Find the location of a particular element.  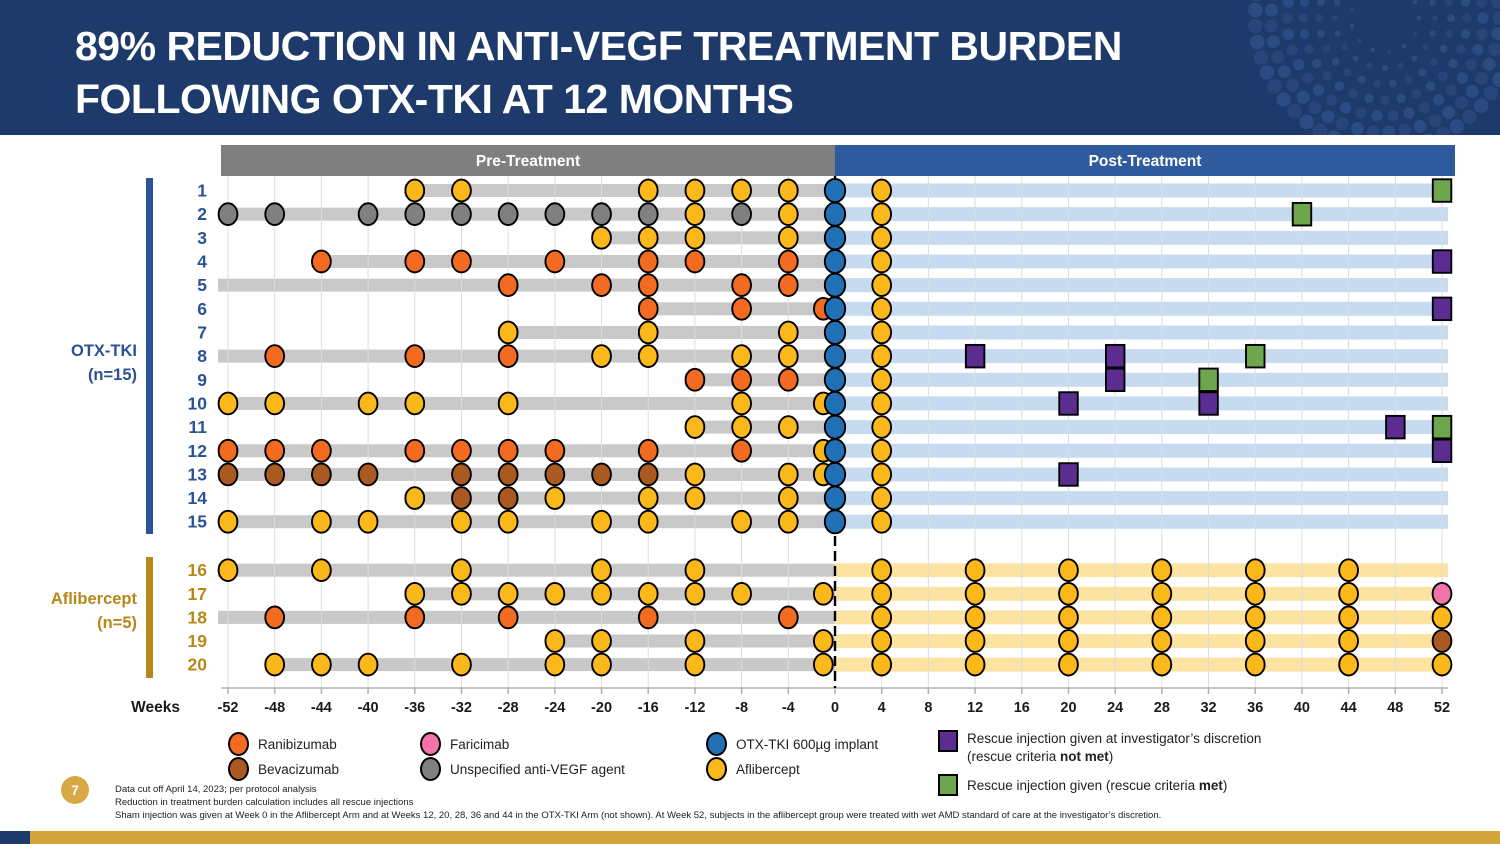

row-number: 13 is located at coordinates (198, 474).